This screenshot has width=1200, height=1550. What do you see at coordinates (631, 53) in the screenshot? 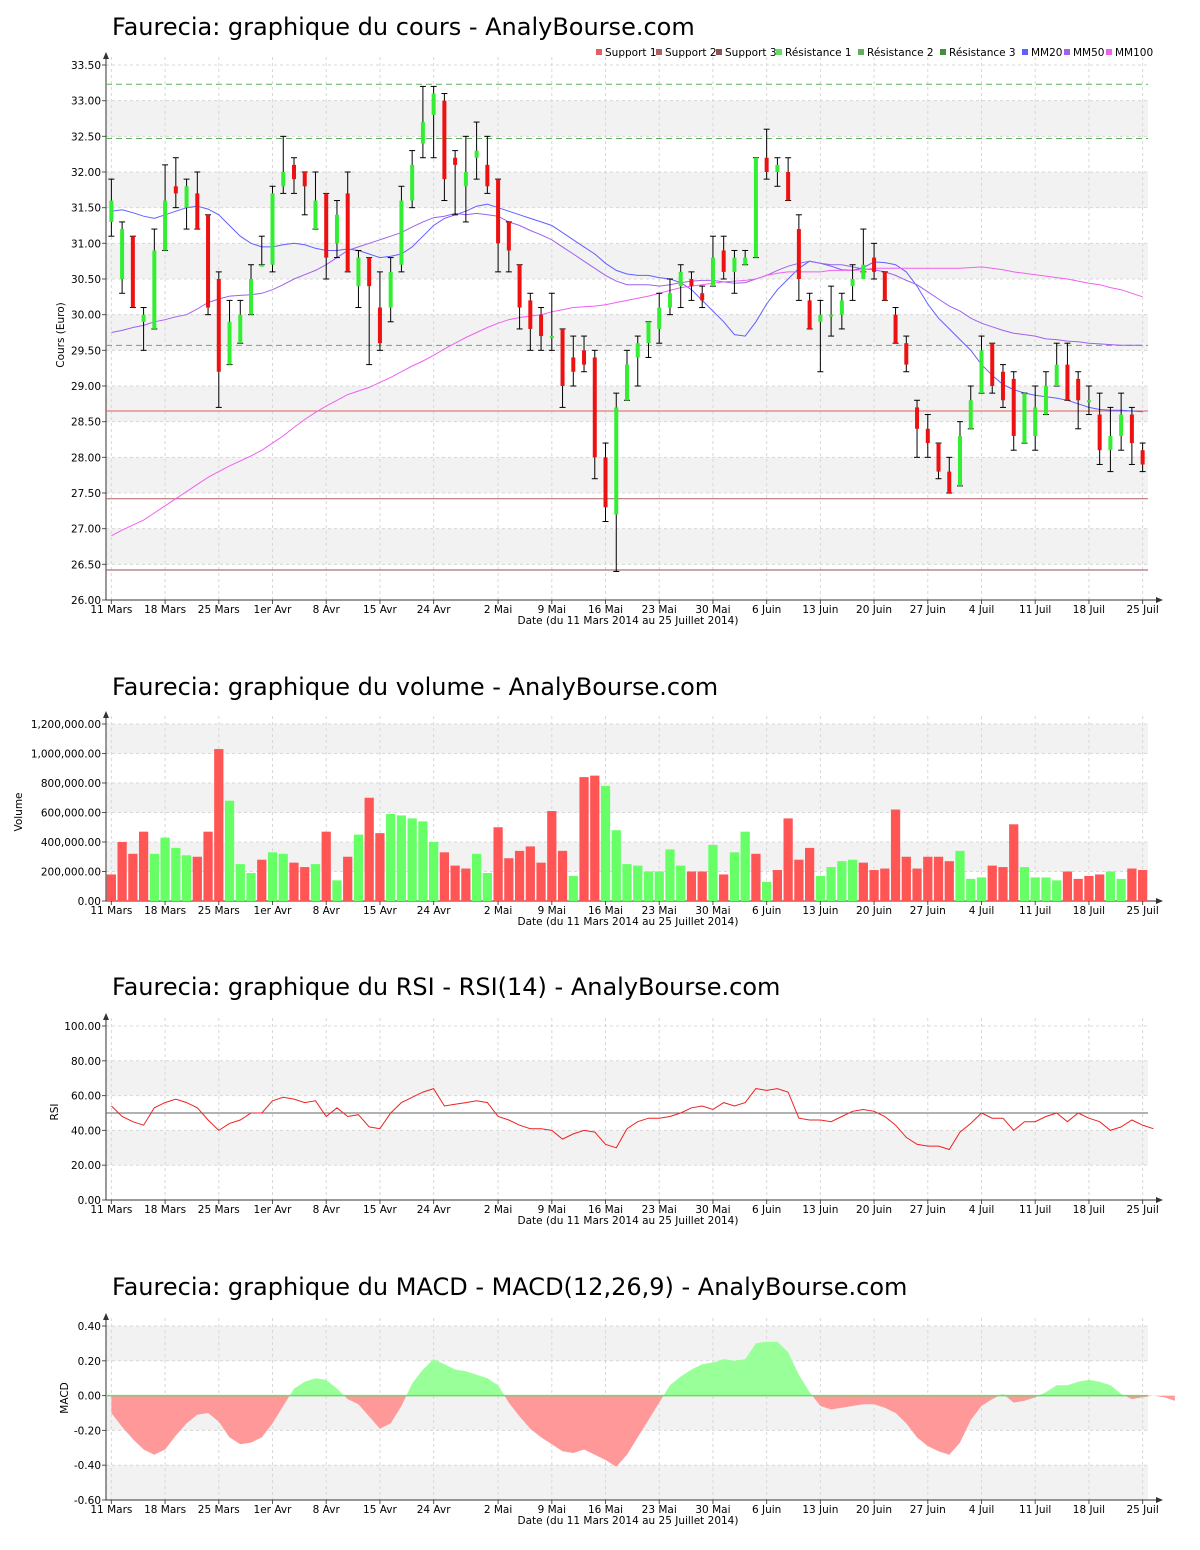
I see `legend-label: Support 1` at bounding box center [631, 53].